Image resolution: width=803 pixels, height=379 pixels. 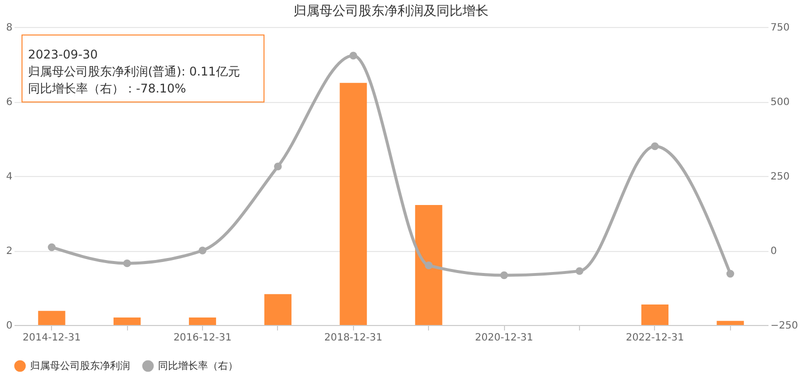 What do you see at coordinates (9, 102) in the screenshot?
I see `y-tick-label: 6` at bounding box center [9, 102].